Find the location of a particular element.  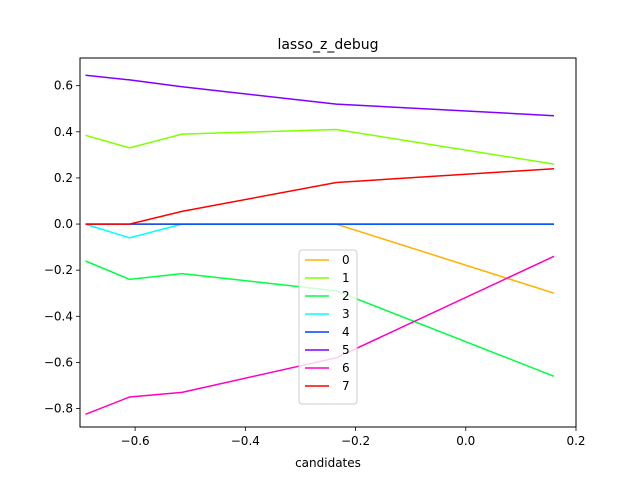

y-tick-label: −0.8 is located at coordinates (58, 409).